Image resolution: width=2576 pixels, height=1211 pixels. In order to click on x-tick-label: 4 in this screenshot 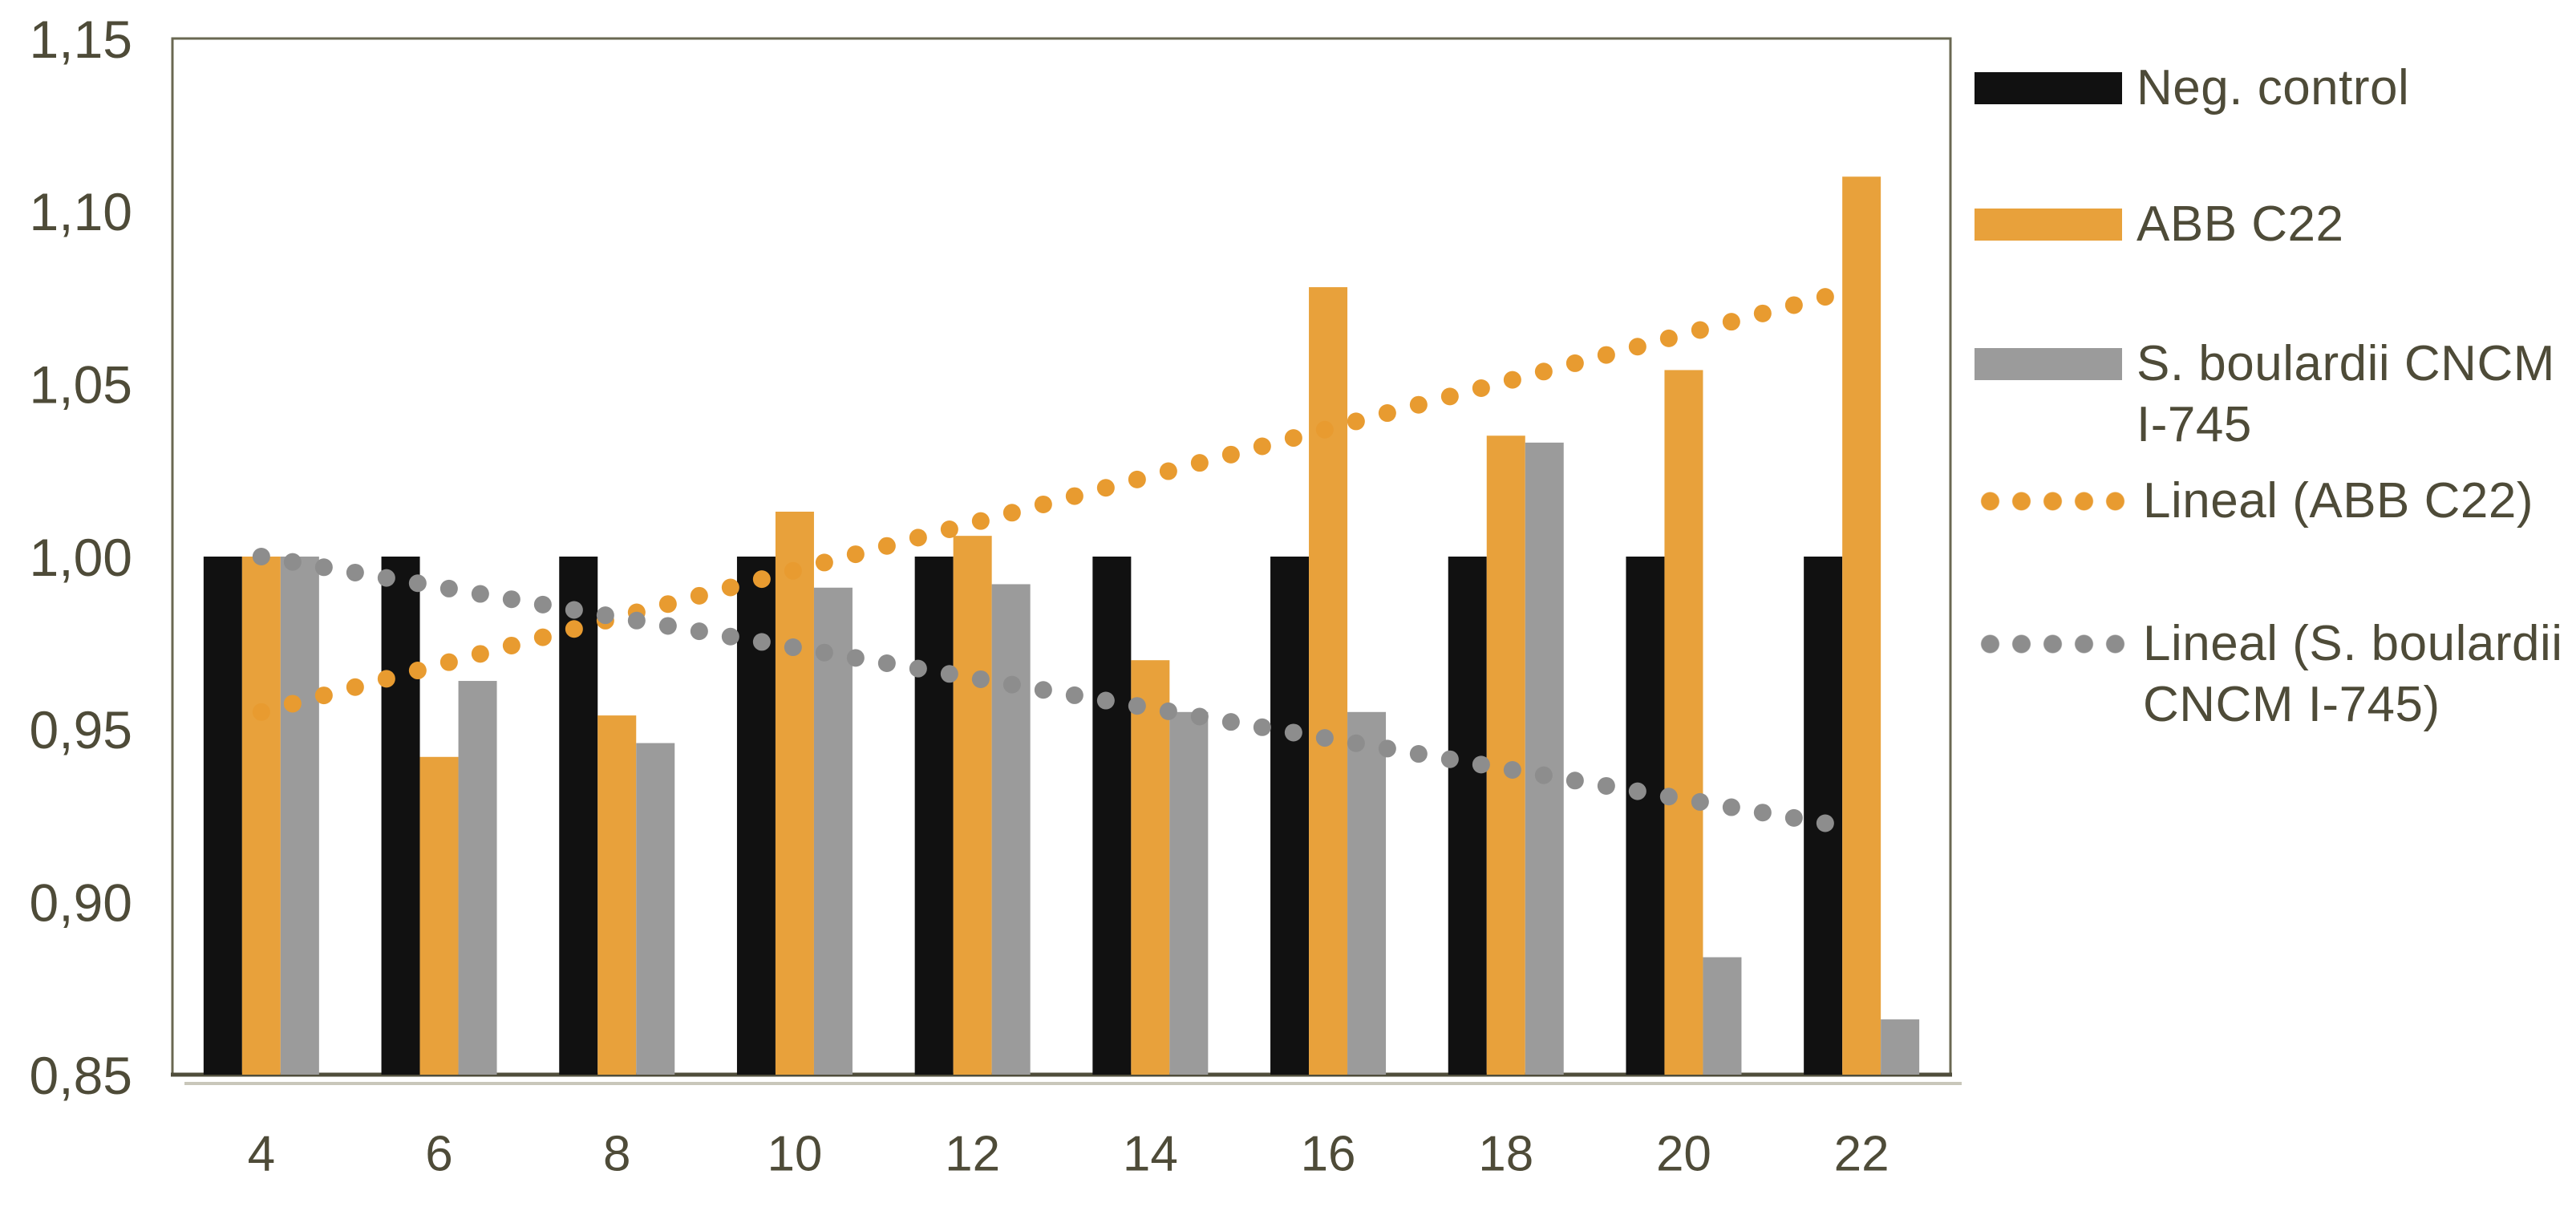, I will do `click(261, 1153)`.